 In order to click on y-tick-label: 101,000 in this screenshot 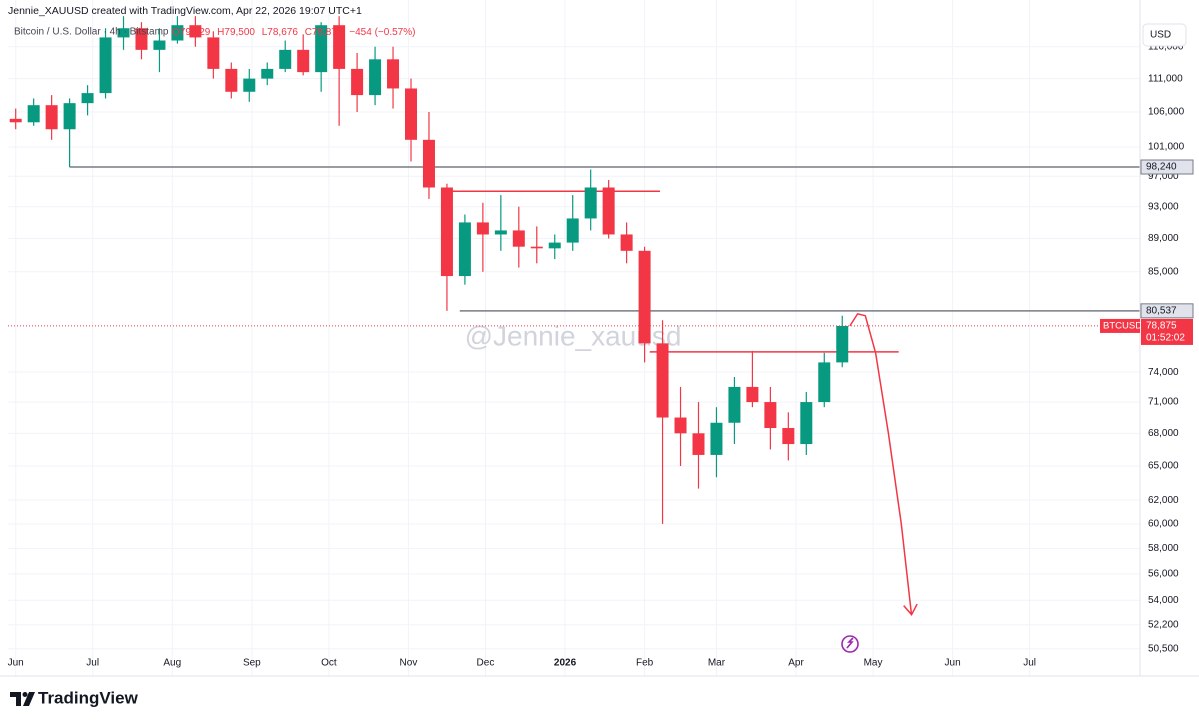, I will do `click(1166, 147)`.